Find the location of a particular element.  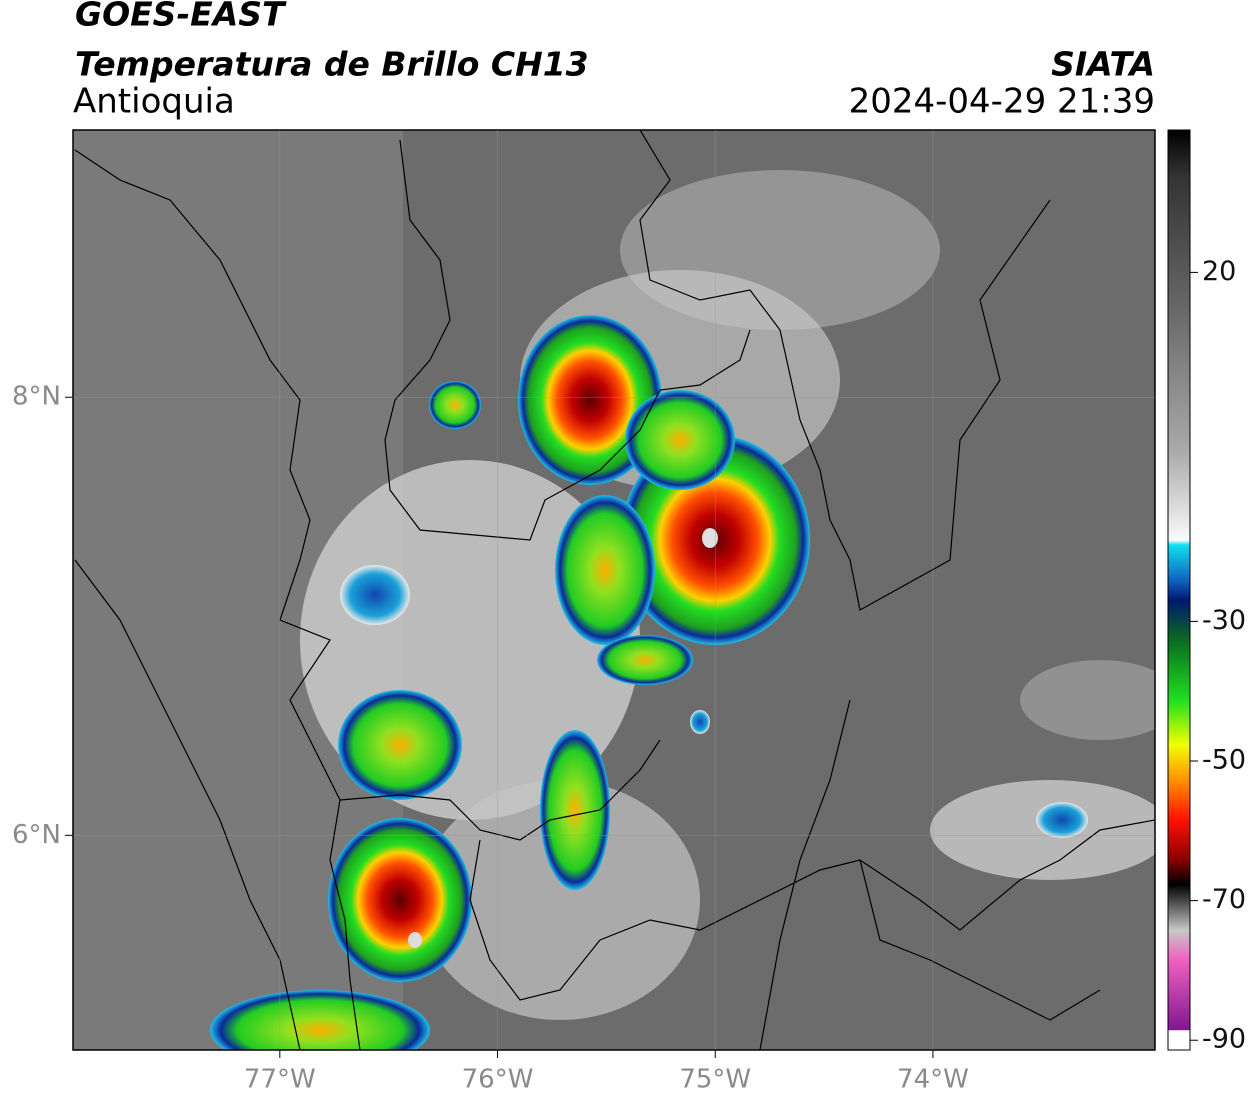

colorbar-tick-label: -90 is located at coordinates (1224, 1039).